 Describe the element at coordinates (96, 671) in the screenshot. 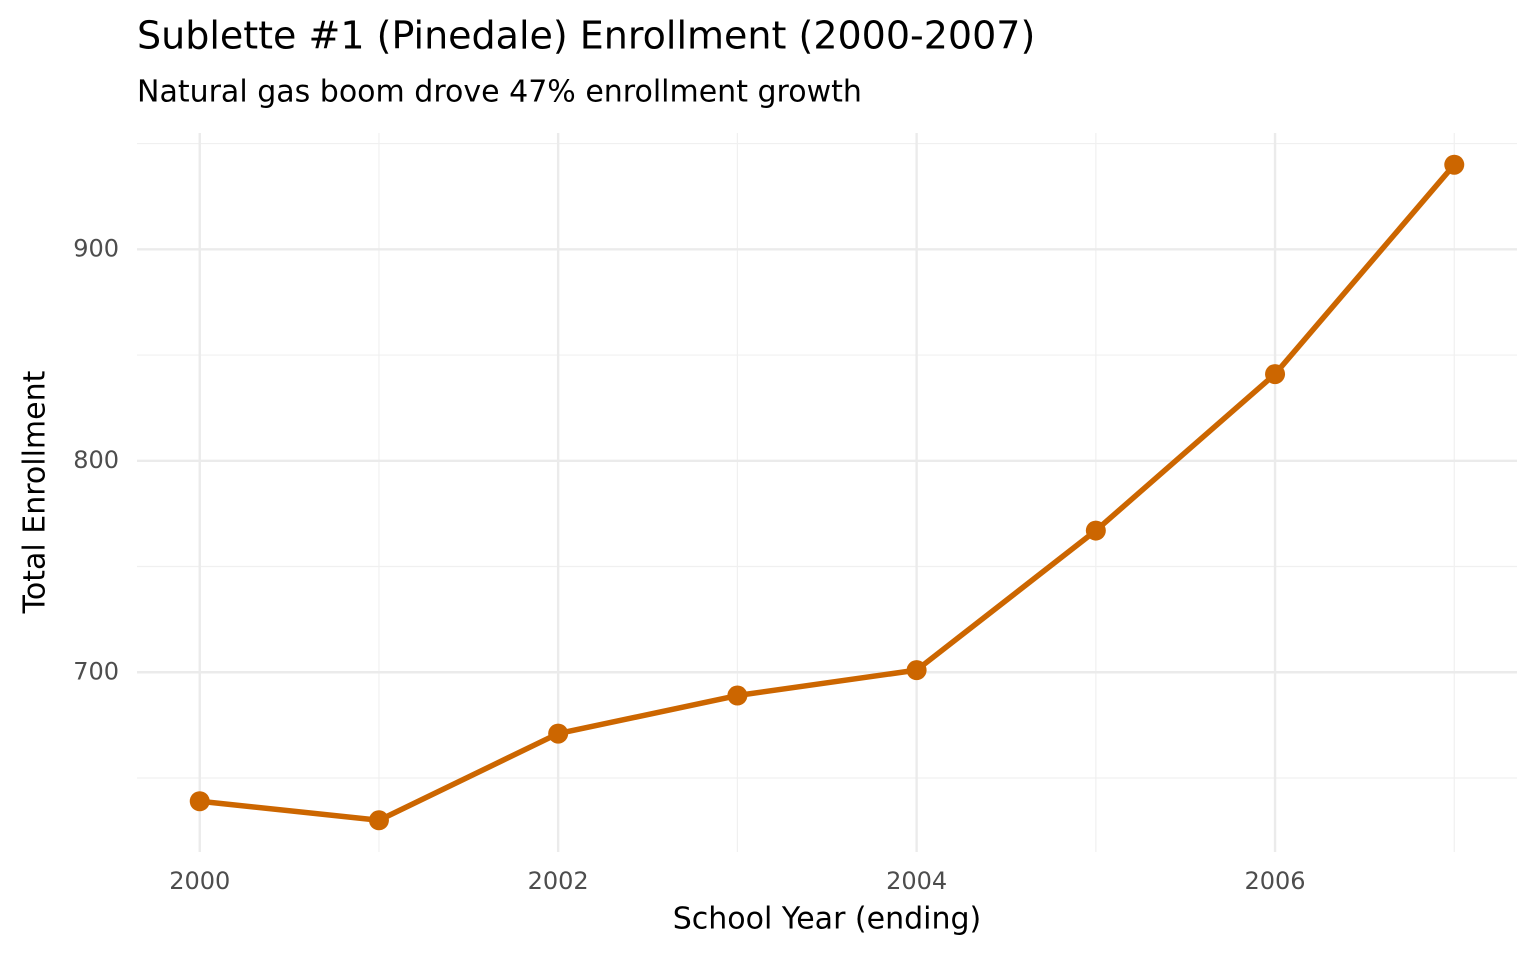

I see `y-tick-label: 700` at that location.